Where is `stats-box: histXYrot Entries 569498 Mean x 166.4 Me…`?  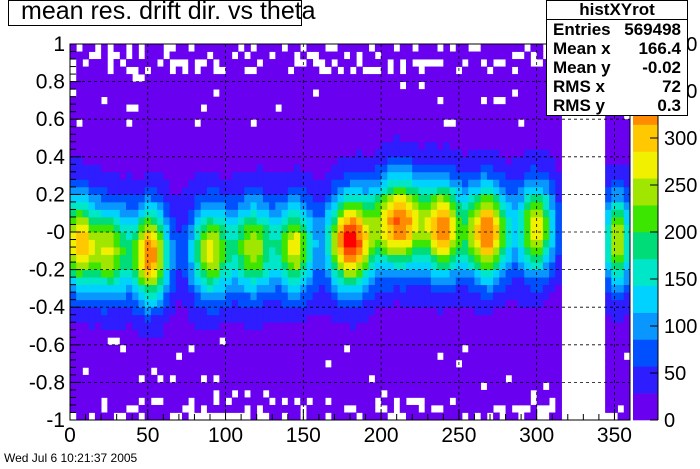 stats-box: histXYrot Entries 569498 Mean x 166.4 Me… is located at coordinates (617, 58).